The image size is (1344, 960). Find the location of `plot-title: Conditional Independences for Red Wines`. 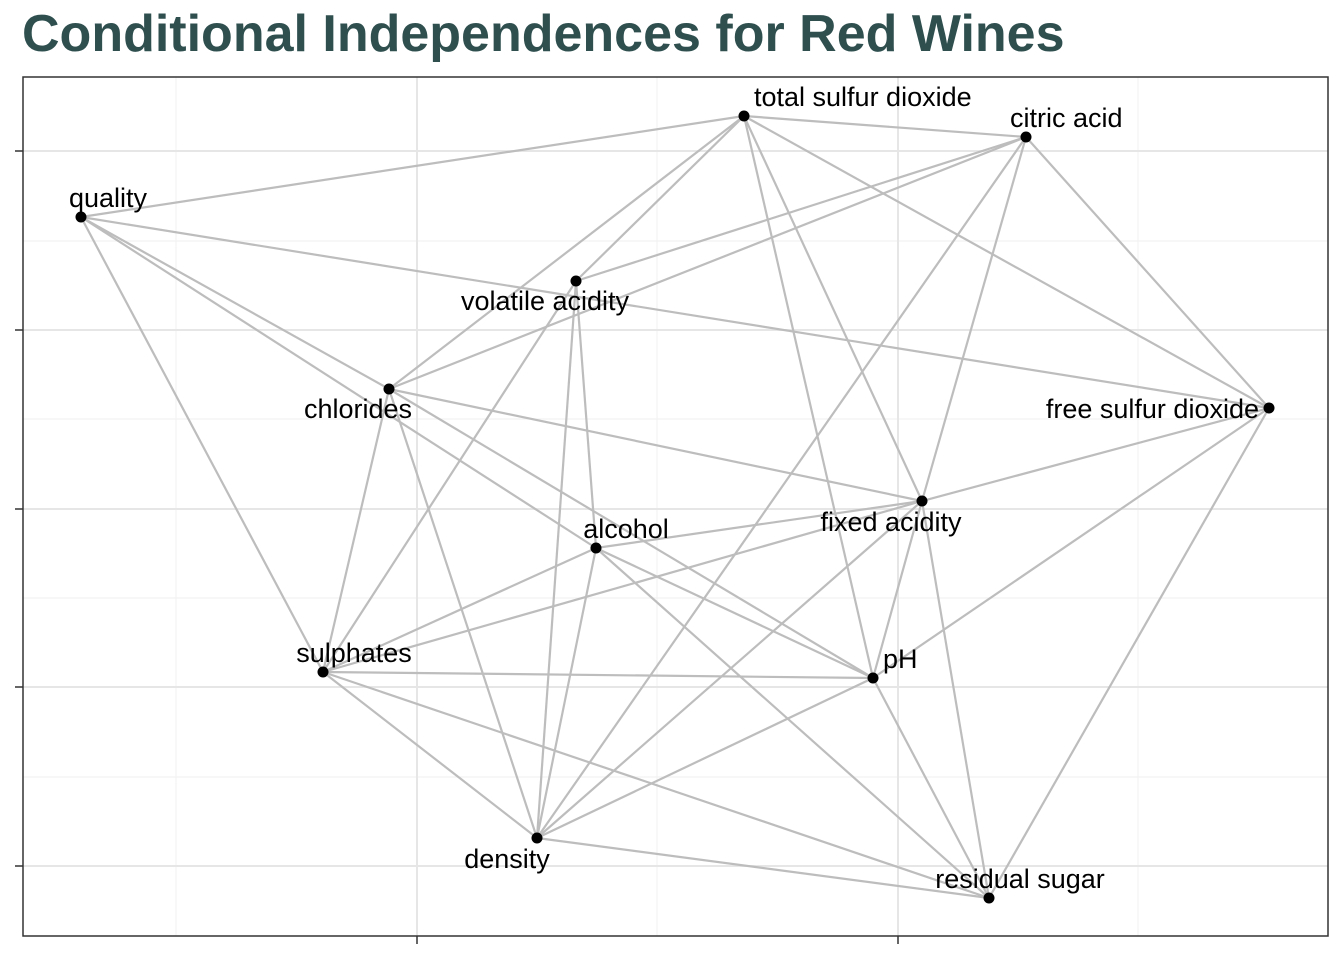

plot-title: Conditional Independences for Red Wines is located at coordinates (543, 34).